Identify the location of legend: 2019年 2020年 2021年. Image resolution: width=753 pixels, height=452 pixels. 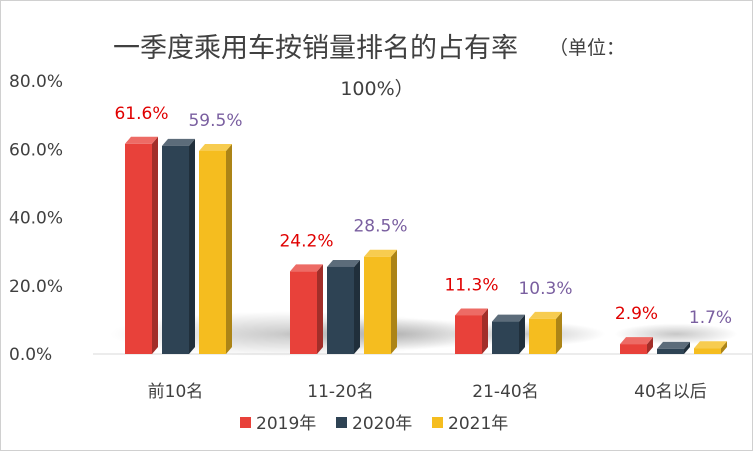
(374, 424).